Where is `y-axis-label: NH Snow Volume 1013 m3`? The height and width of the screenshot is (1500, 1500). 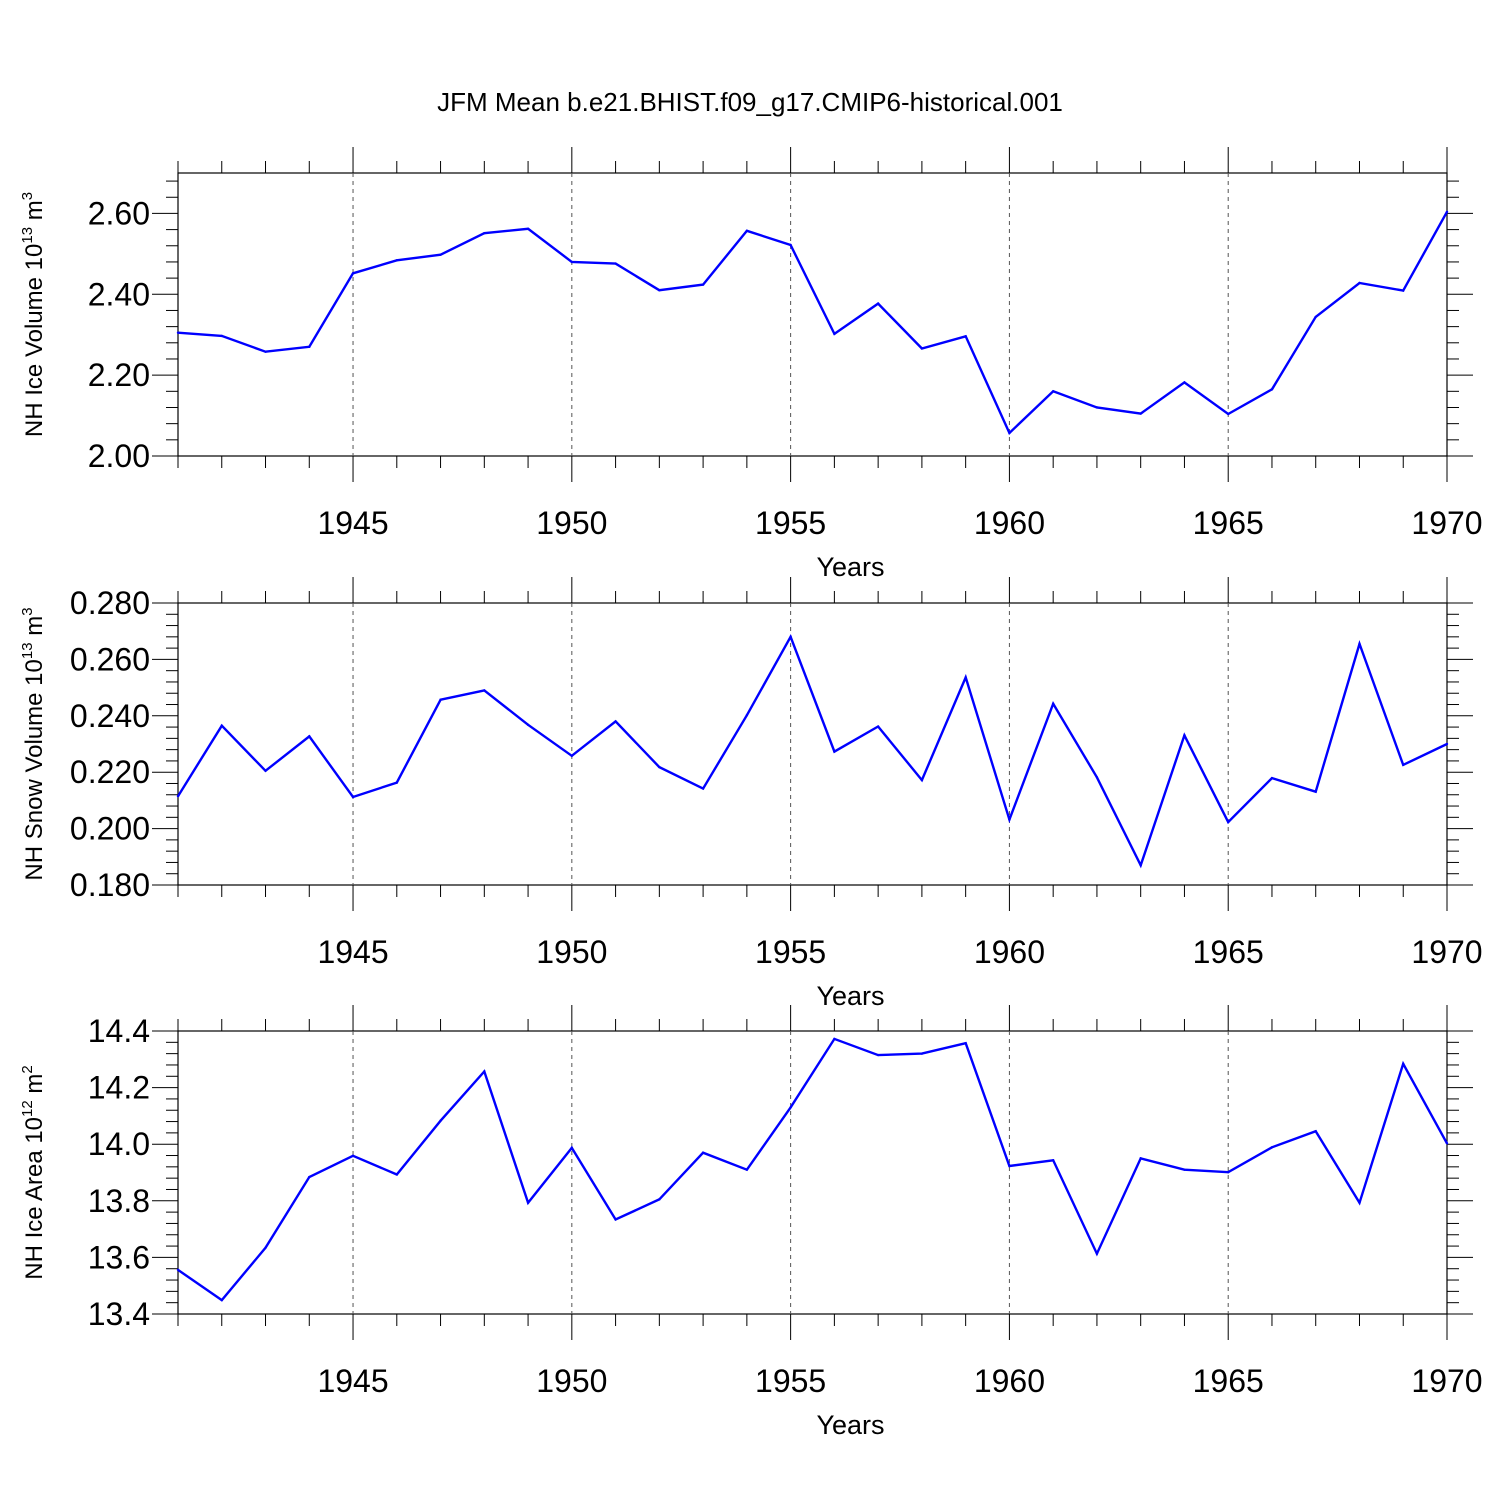
y-axis-label: NH Snow Volume 1013 m3 is located at coordinates (33, 743).